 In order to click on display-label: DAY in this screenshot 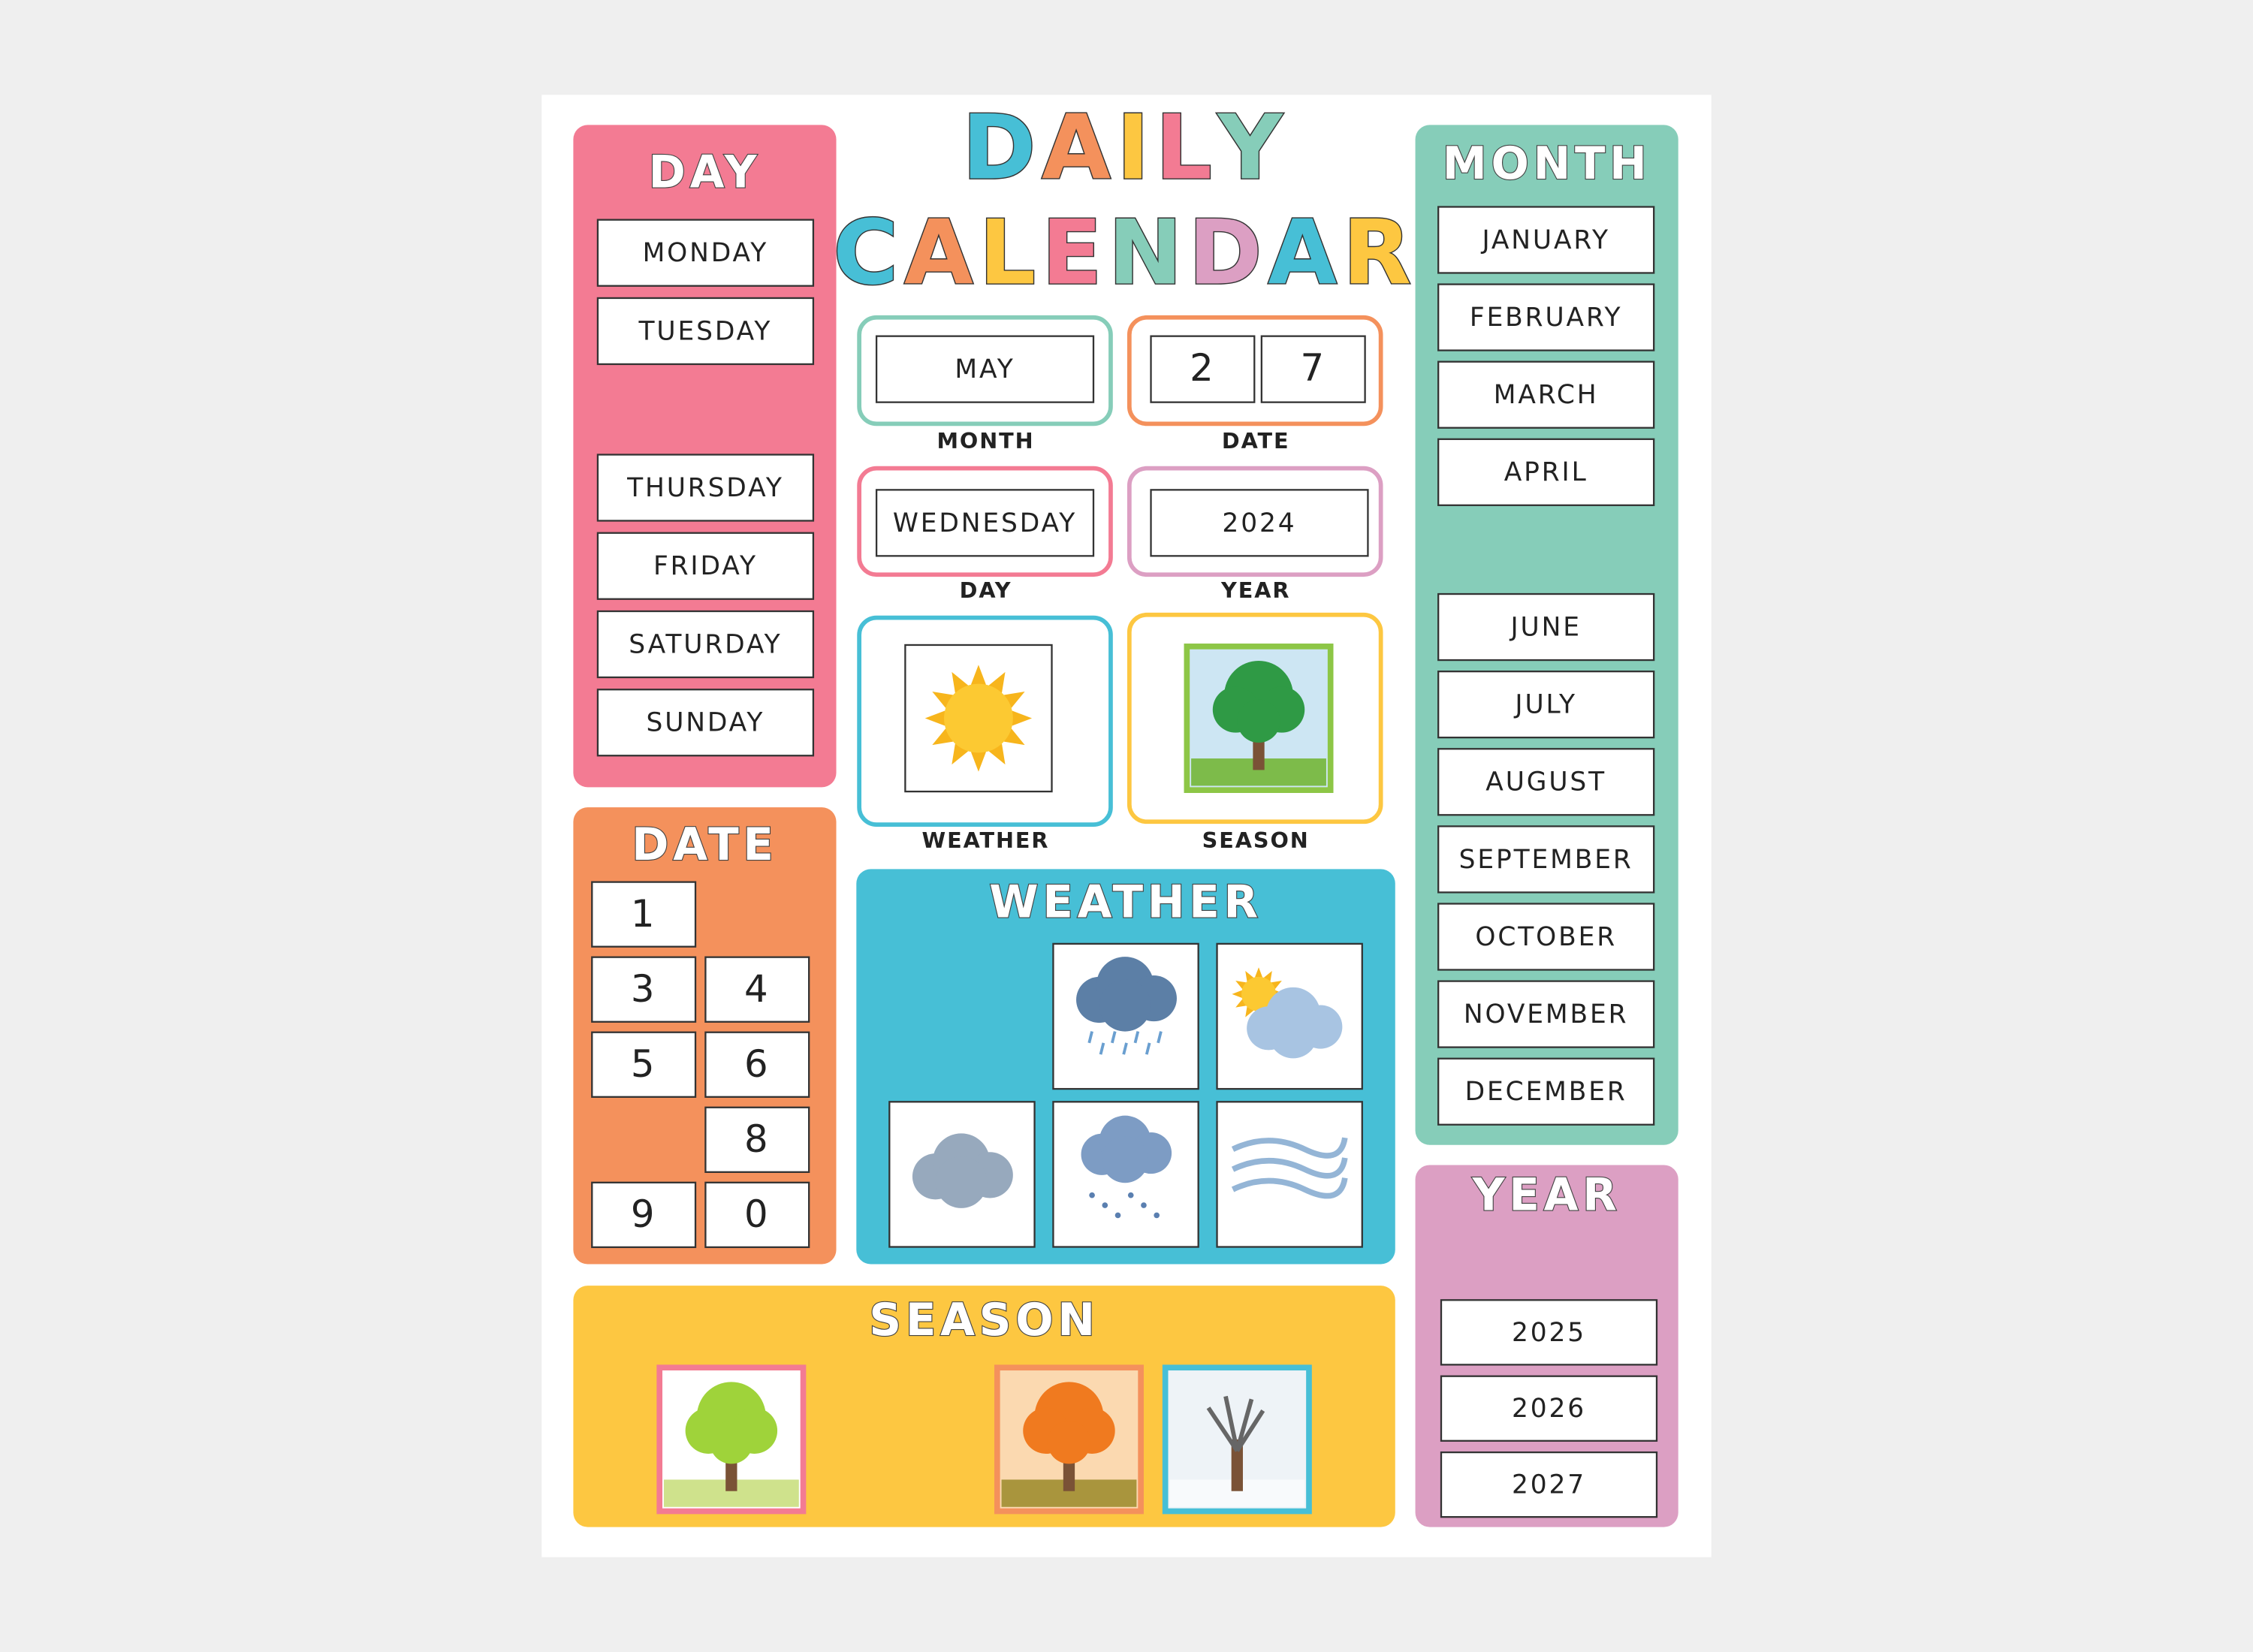, I will do `click(986, 590)`.